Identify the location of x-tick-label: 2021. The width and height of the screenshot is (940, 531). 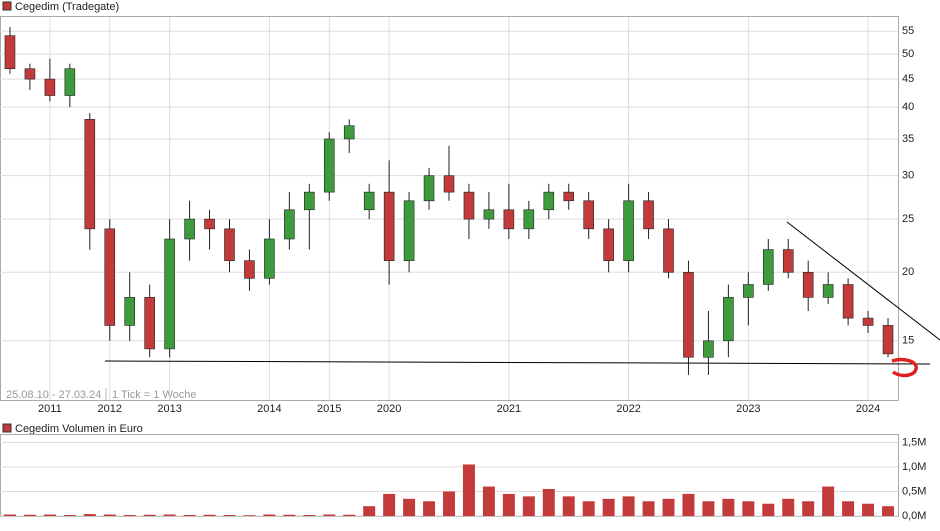
(509, 409).